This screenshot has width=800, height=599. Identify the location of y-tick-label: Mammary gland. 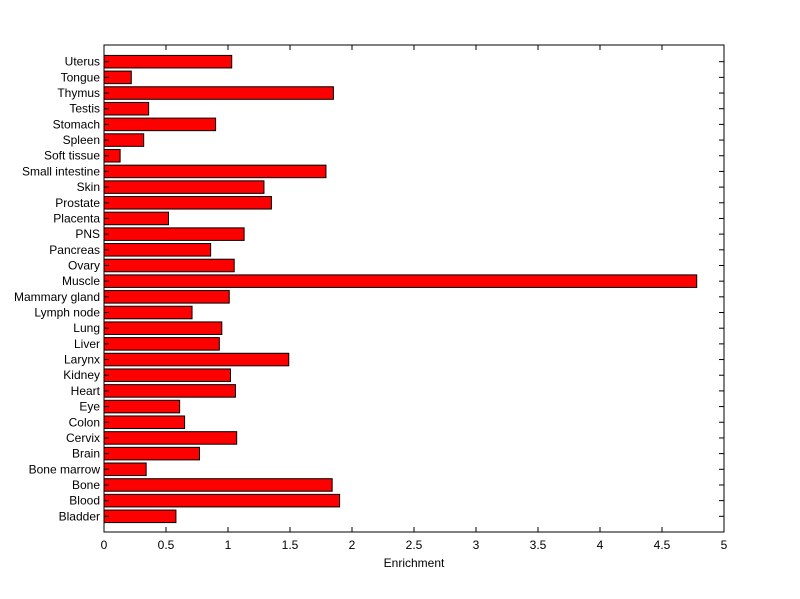
(57, 297).